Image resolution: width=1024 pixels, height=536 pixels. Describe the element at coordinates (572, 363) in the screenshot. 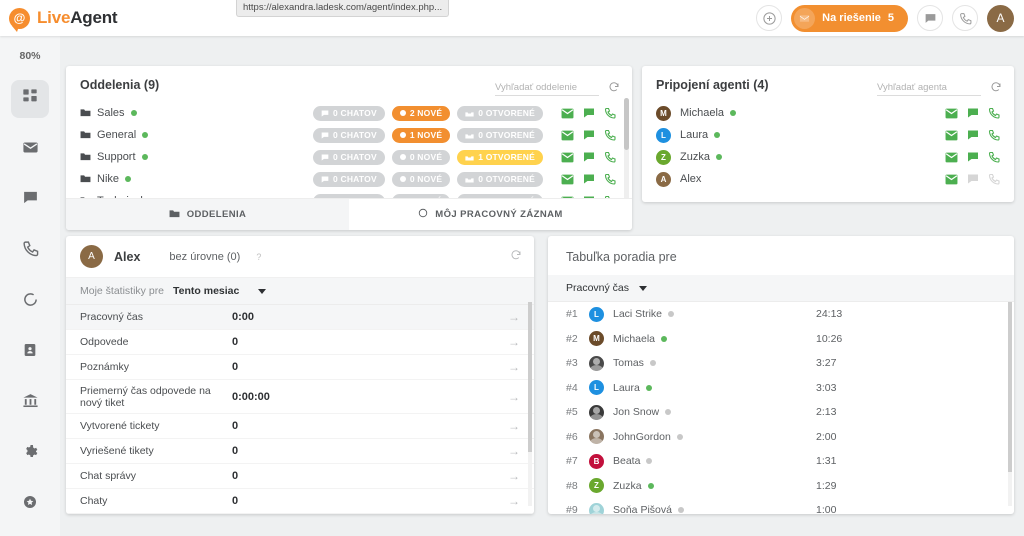

I see `leaderboard-rank: #3` at that location.